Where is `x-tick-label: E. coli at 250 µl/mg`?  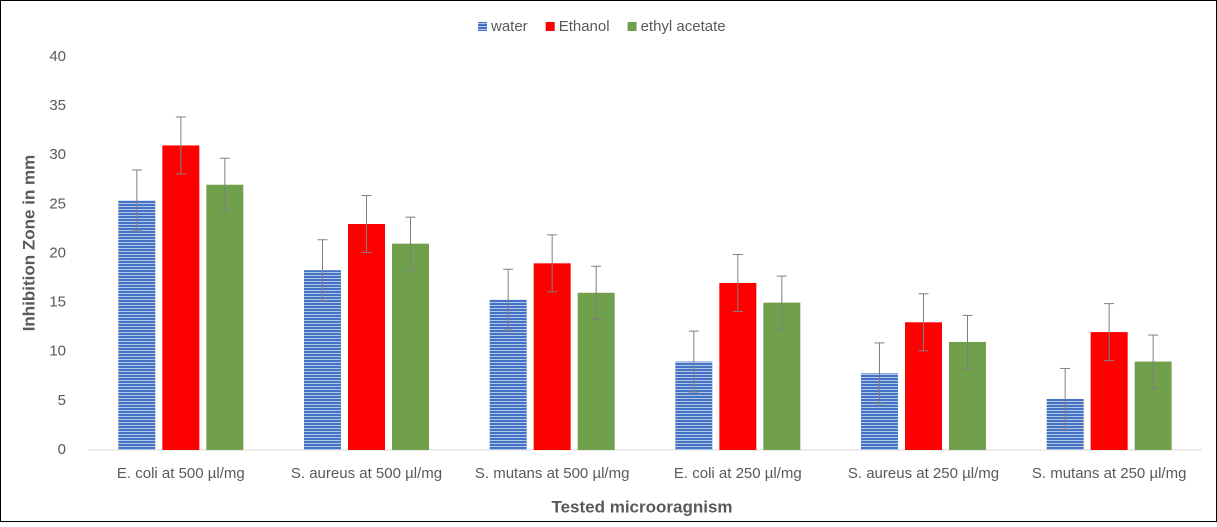
x-tick-label: E. coli at 250 µl/mg is located at coordinates (738, 473).